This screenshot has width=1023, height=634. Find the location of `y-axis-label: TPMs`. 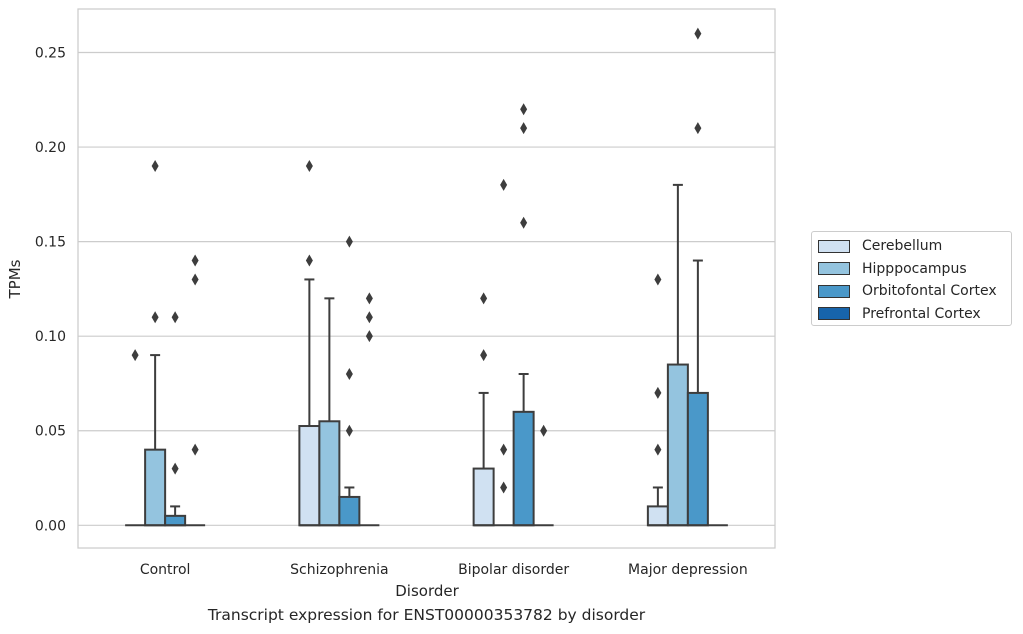

y-axis-label: TPMs is located at coordinates (15, 279).